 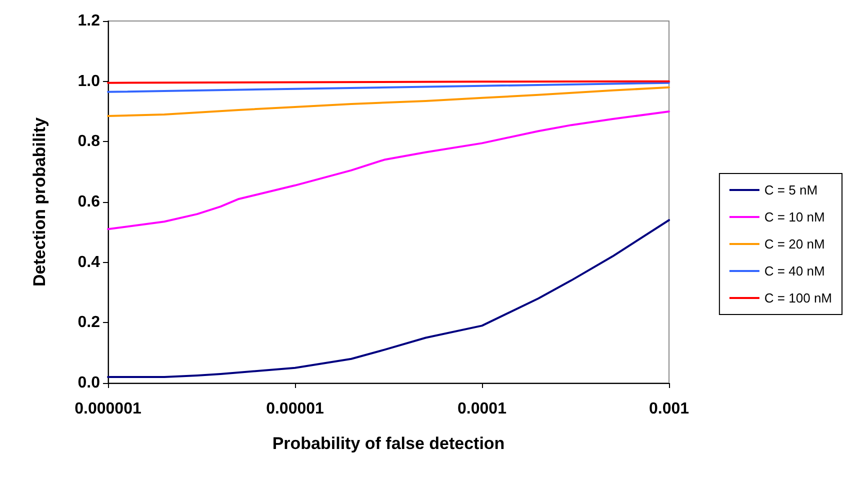 I want to click on y-tick-label: 0.0, so click(x=89, y=383).